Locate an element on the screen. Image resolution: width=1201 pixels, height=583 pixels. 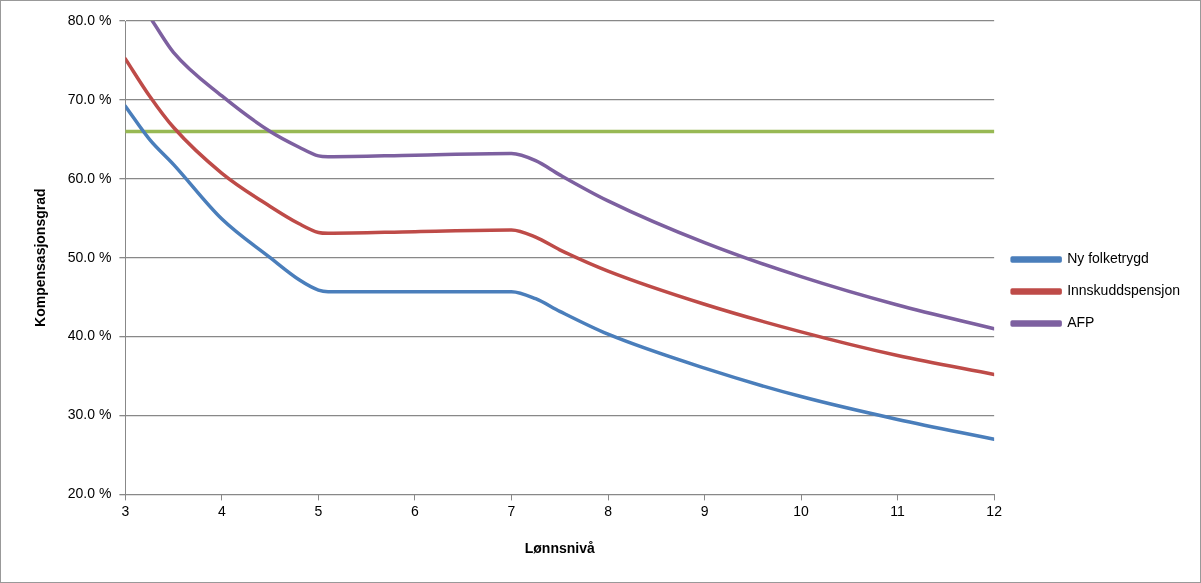
x-tick-label: 9 is located at coordinates (704, 510).